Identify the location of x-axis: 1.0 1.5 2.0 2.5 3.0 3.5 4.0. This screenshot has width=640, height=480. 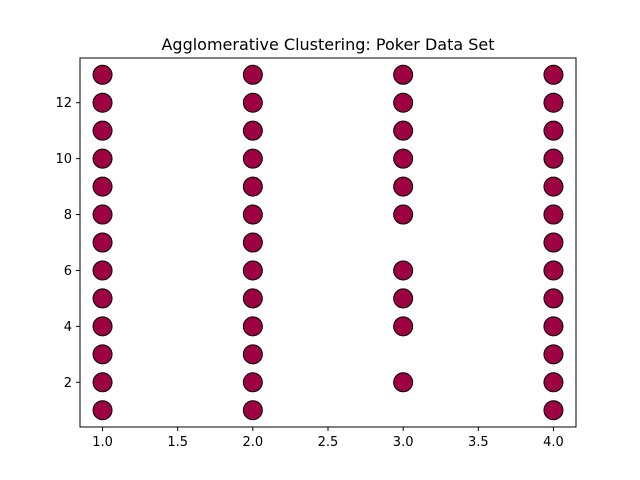
(328, 438).